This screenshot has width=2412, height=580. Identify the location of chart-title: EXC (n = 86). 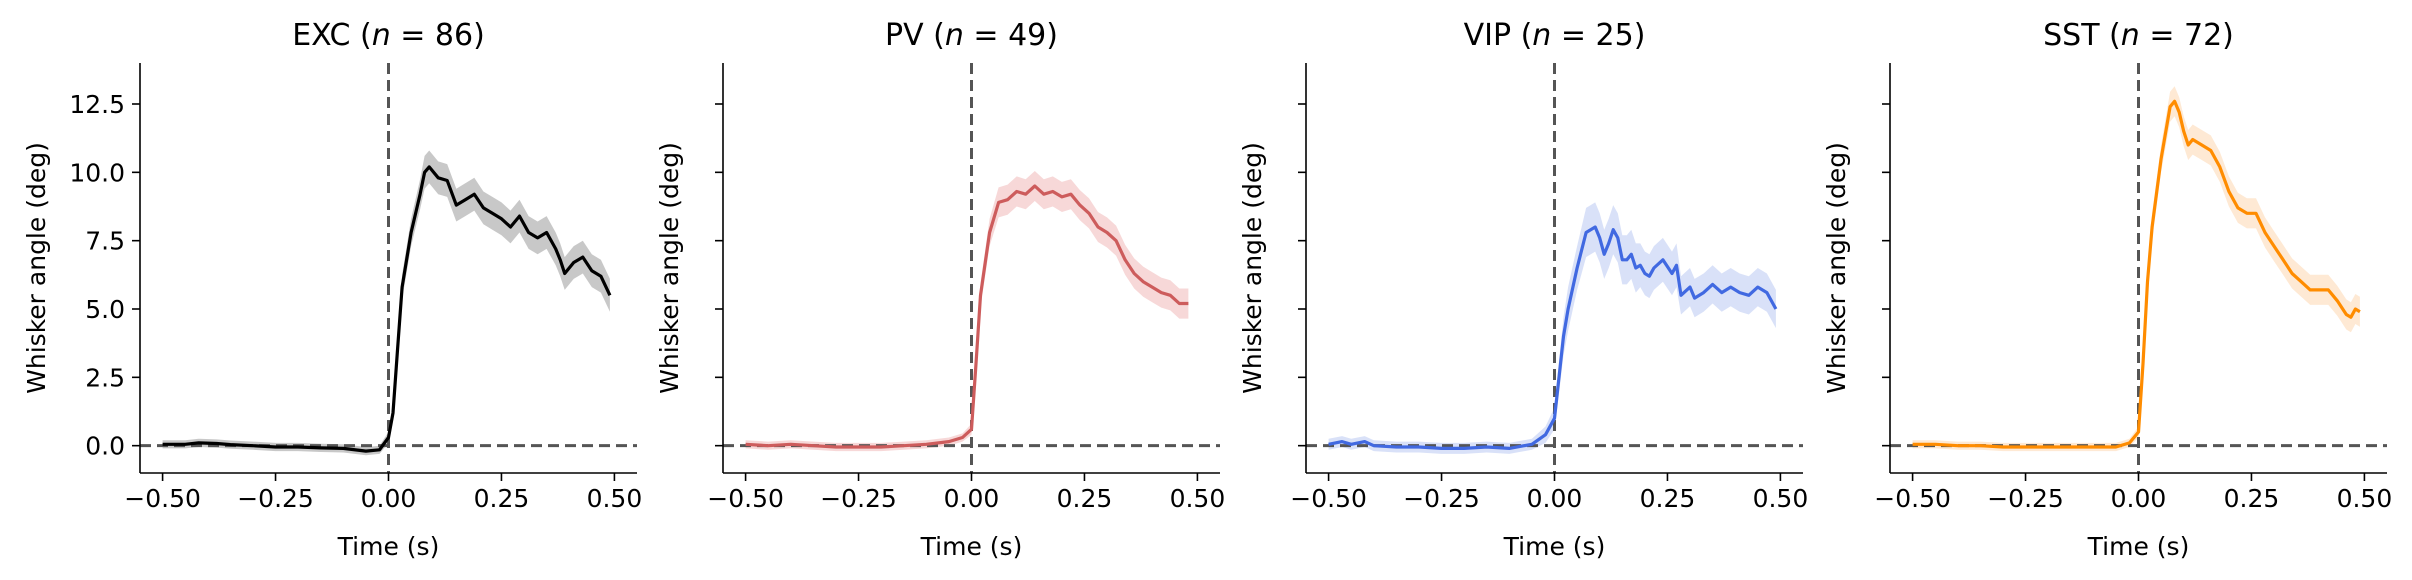
(388, 35).